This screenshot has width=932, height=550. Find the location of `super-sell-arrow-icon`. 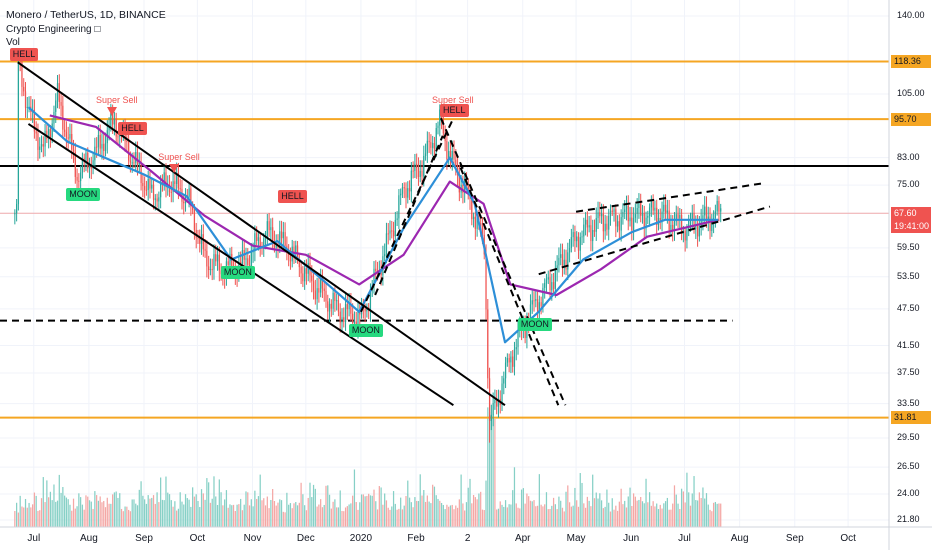

super-sell-arrow-icon is located at coordinates (174, 168).